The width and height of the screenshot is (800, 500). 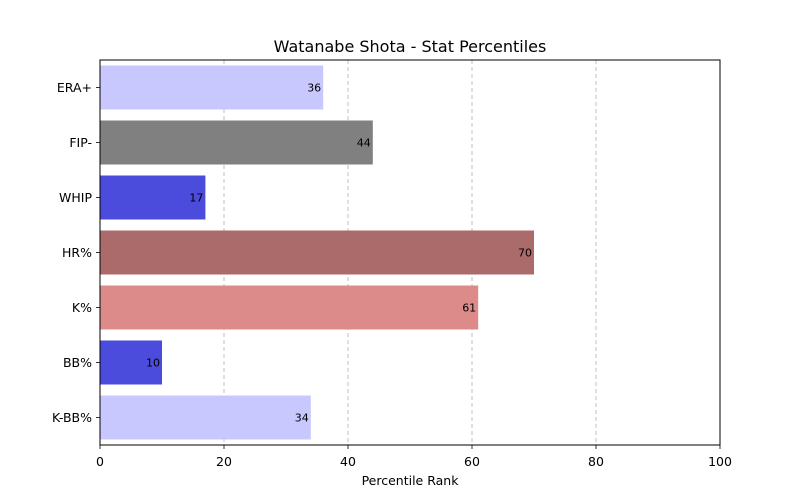 I want to click on x-tick-label: 0, so click(x=100, y=461).